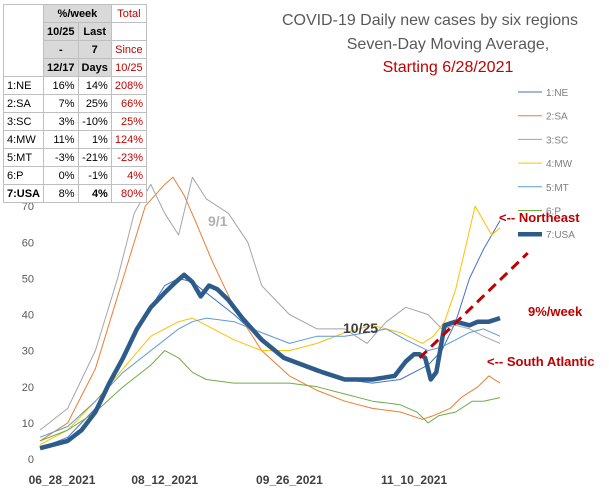 This screenshot has width=609, height=491. Describe the element at coordinates (128, 139) in the screenshot. I see `total-cell: 124%` at that location.